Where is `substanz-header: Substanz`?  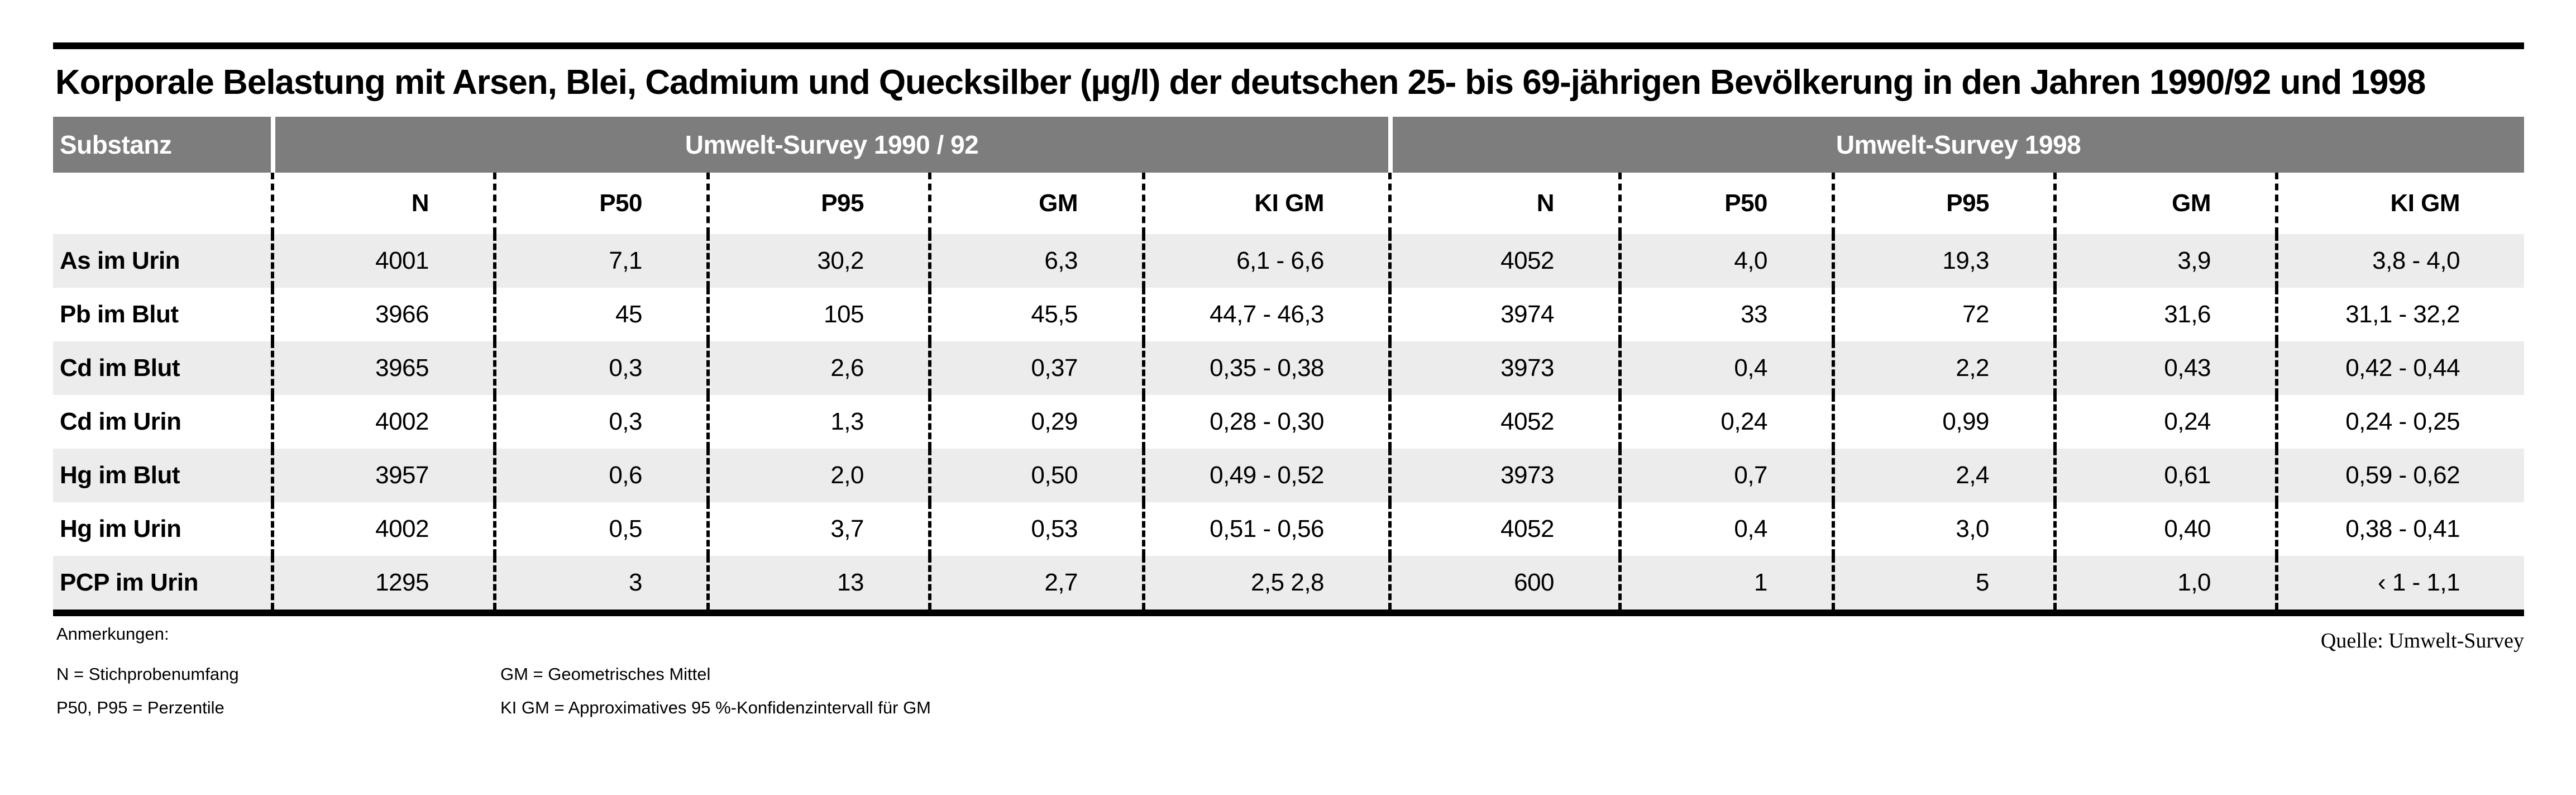
substanz-header: Substanz is located at coordinates (162, 145).